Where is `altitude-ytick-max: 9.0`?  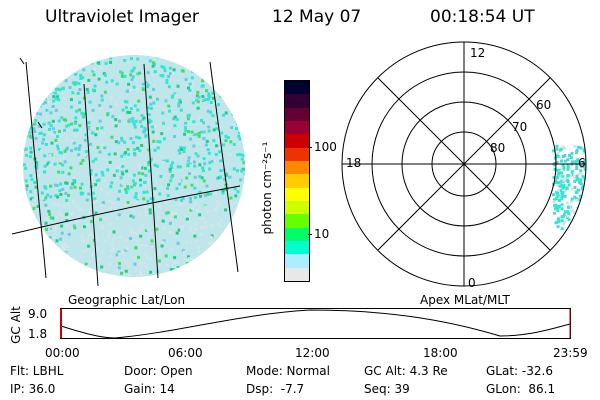 altitude-ytick-max: 9.0 is located at coordinates (38, 314).